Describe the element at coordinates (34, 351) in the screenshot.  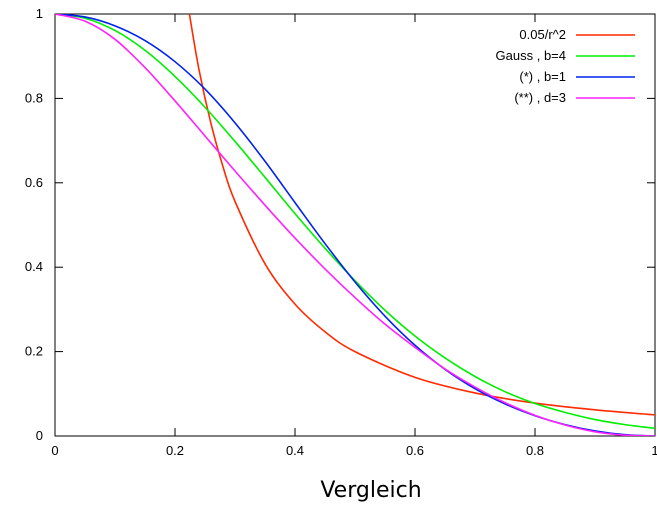
I see `y-tick-label: 0.2` at that location.